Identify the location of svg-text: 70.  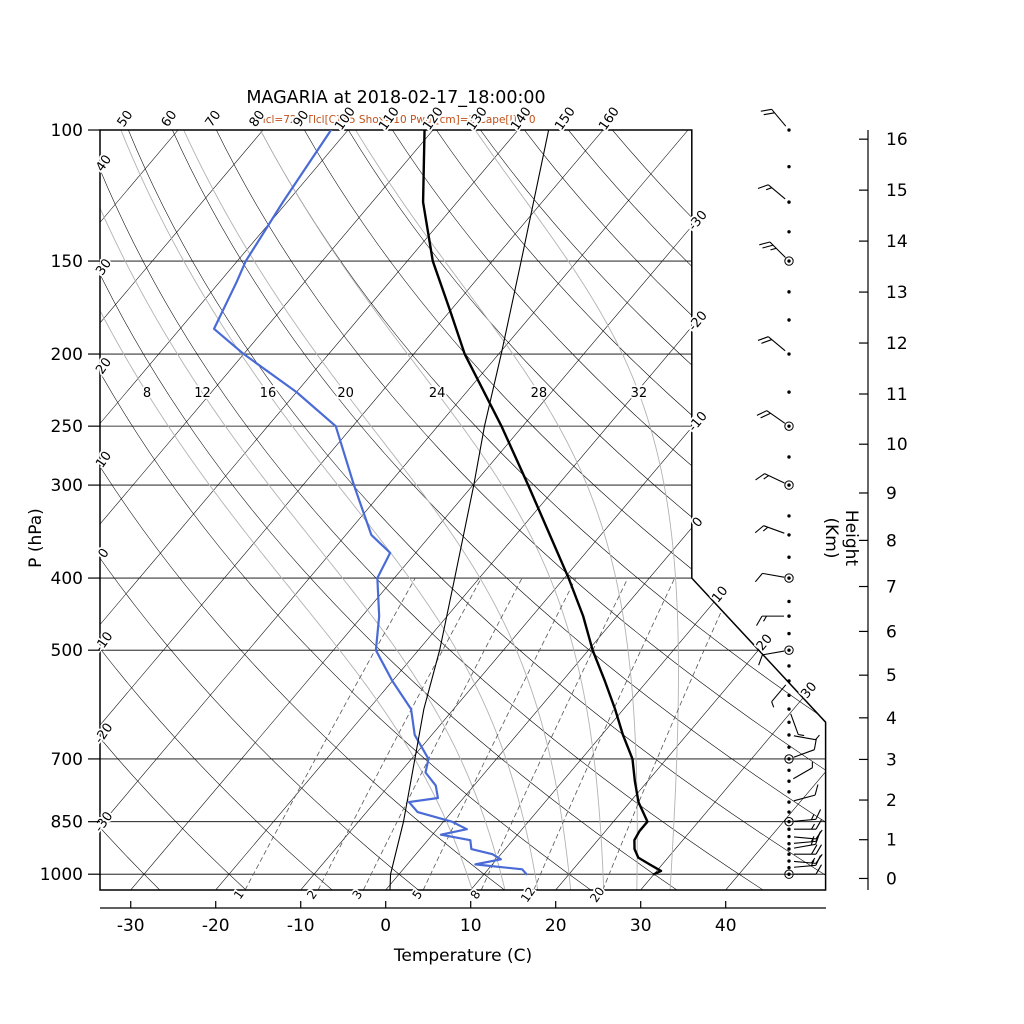
(214, 119).